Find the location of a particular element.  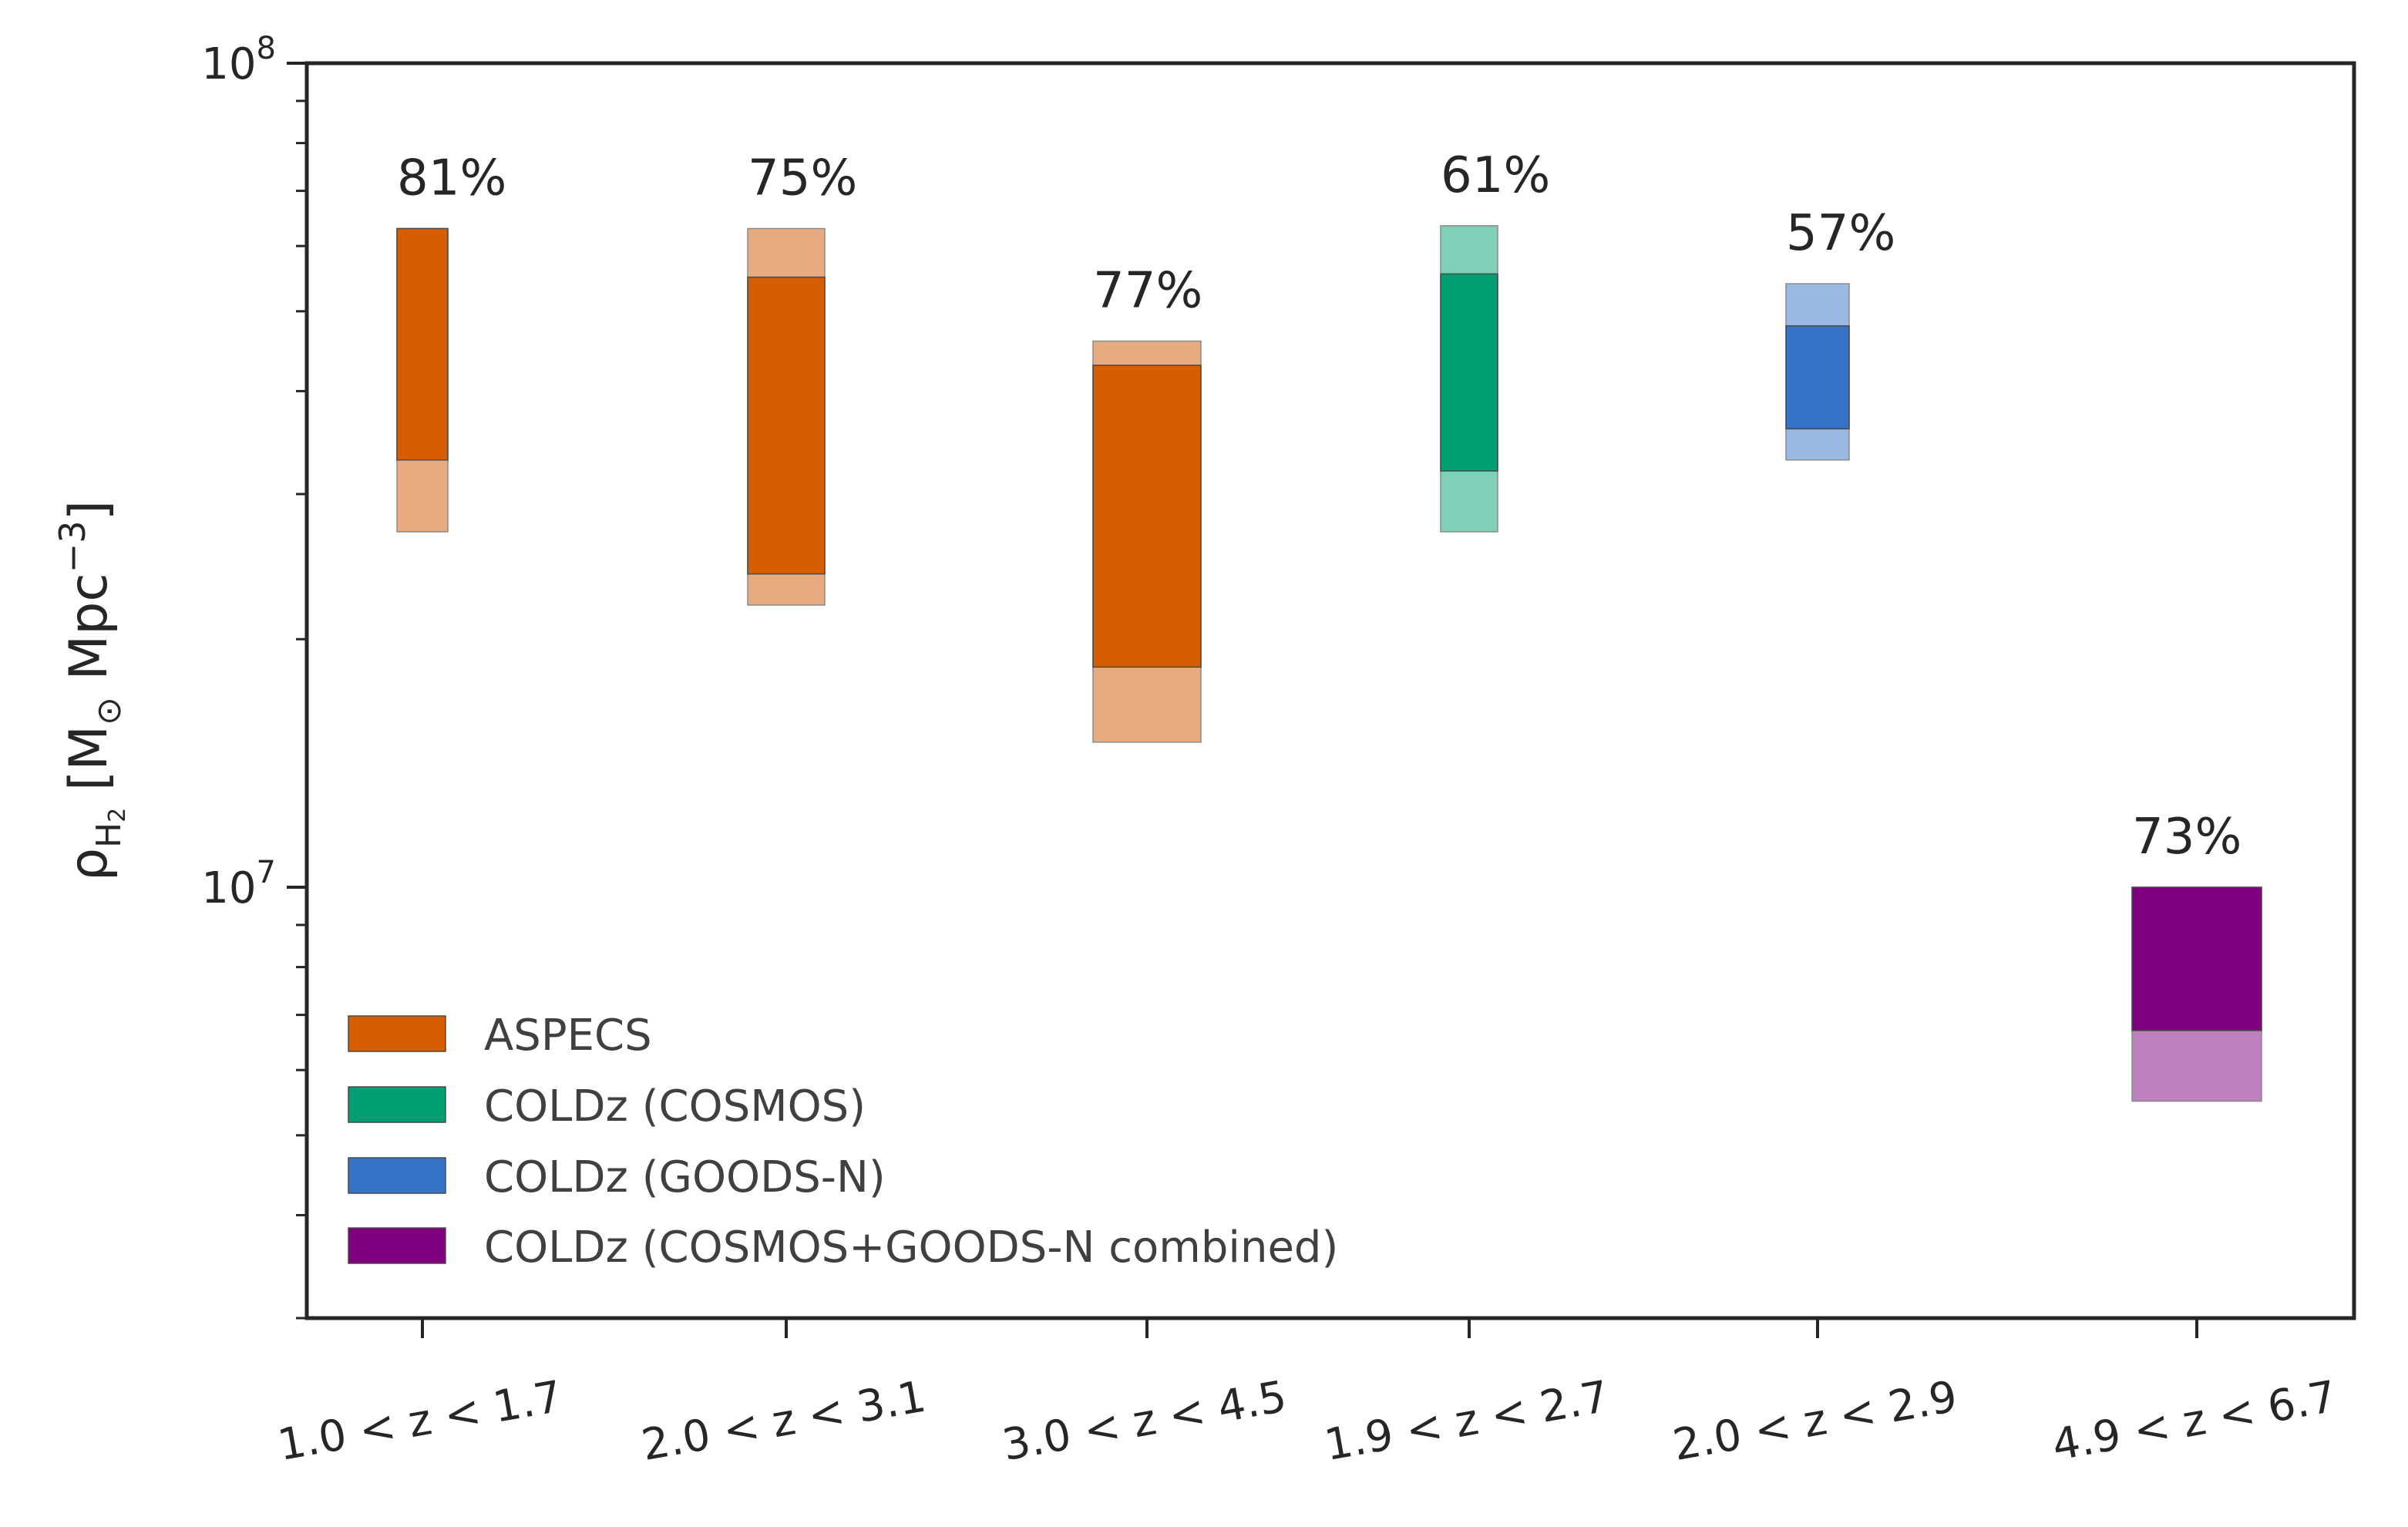

legend-entry: COLDz (COSMOS+GOODS-N combined) is located at coordinates (843, 1248).